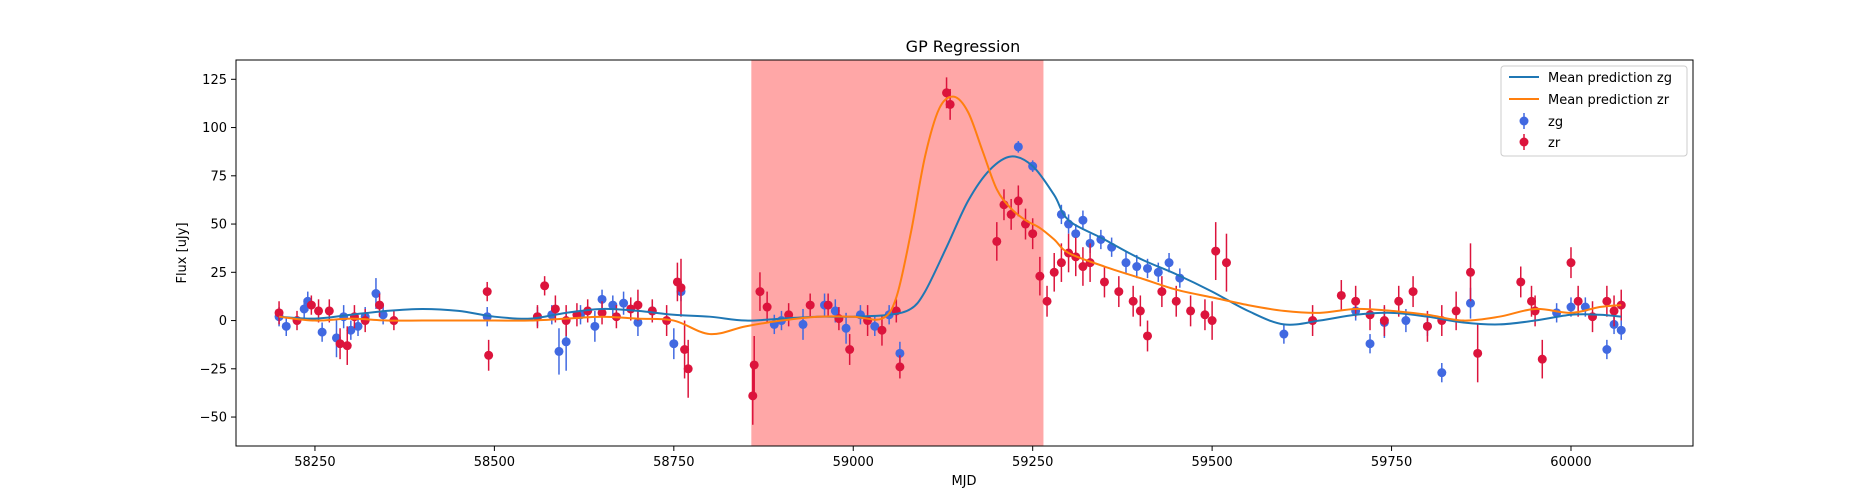 The height and width of the screenshot is (500, 1875). Describe the element at coordinates (494, 462) in the screenshot. I see `x-tick-label: 58500` at that location.